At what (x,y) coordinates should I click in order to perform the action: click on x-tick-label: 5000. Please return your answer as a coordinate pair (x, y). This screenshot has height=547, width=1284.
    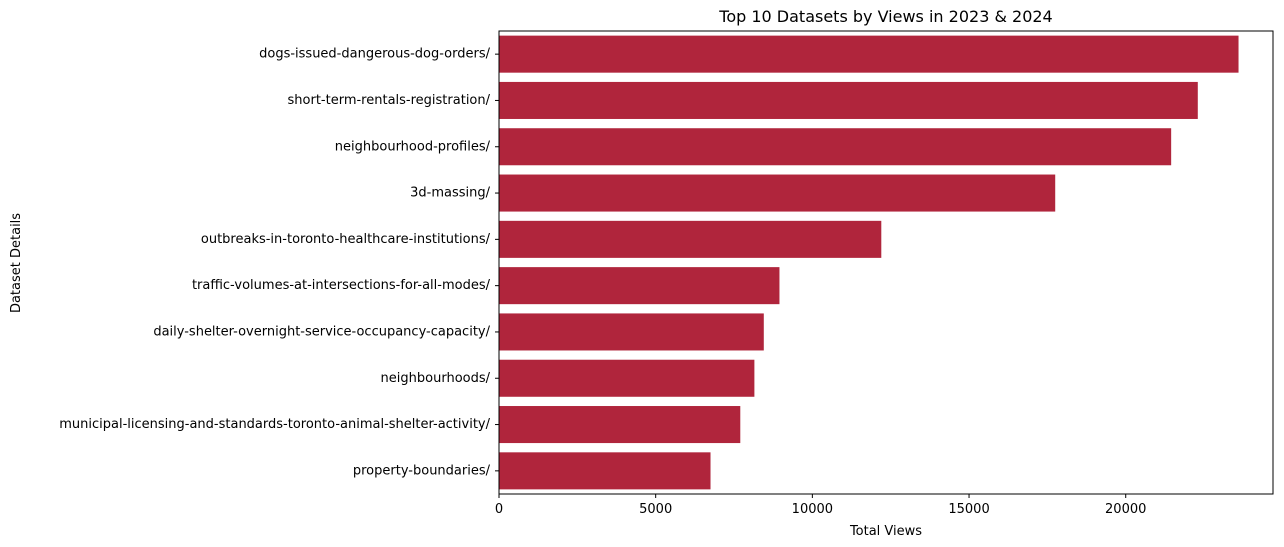
    Looking at the image, I should click on (655, 509).